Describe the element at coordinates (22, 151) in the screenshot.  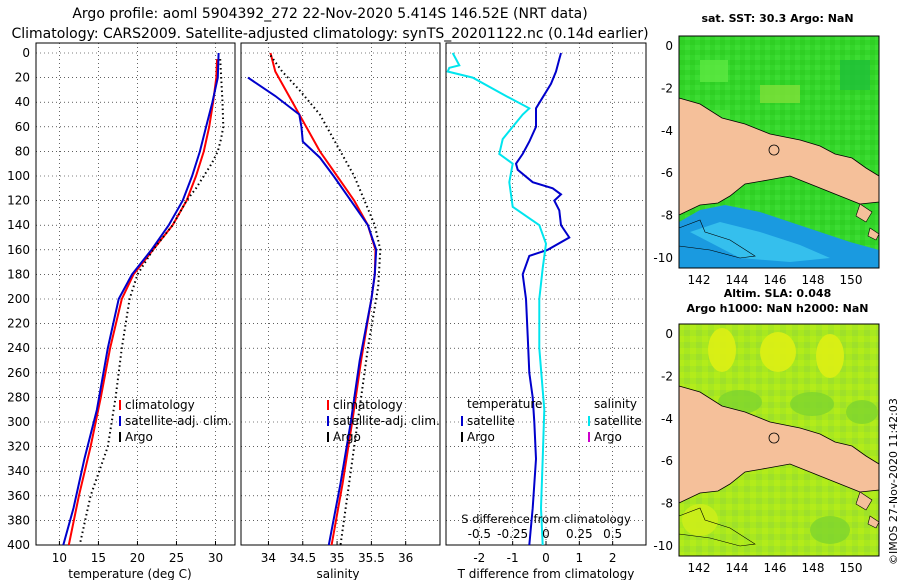
I see `depth-tick-label: 80` at that location.